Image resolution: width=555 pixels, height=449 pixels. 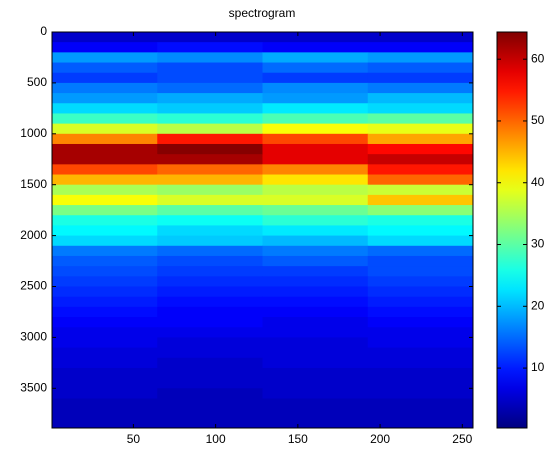 I want to click on colorbar-tick-label: 60, so click(x=538, y=58).